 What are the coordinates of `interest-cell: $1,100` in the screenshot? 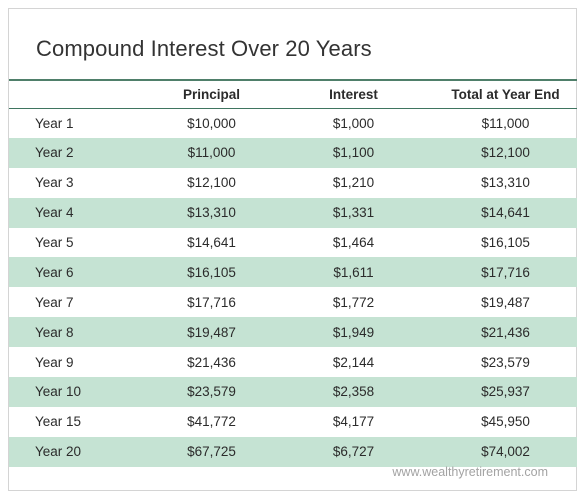 It's located at (353, 153).